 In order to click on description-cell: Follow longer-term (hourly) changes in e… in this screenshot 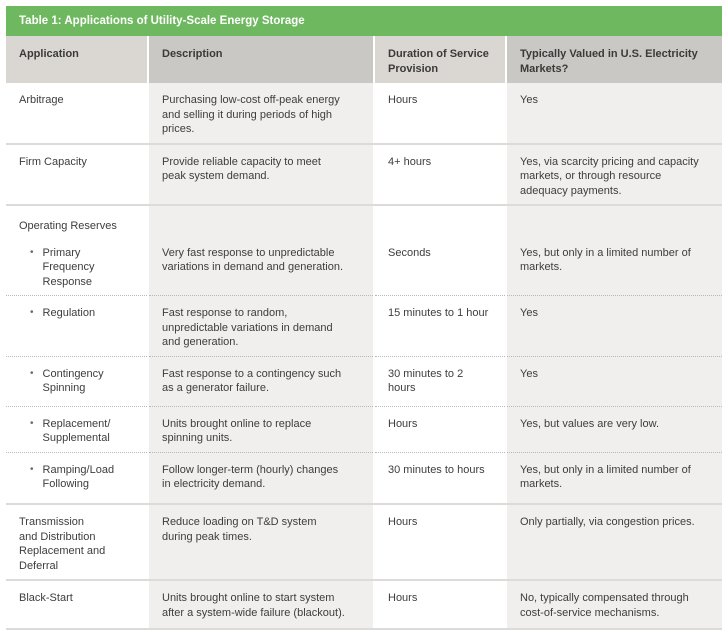, I will do `click(260, 479)`.